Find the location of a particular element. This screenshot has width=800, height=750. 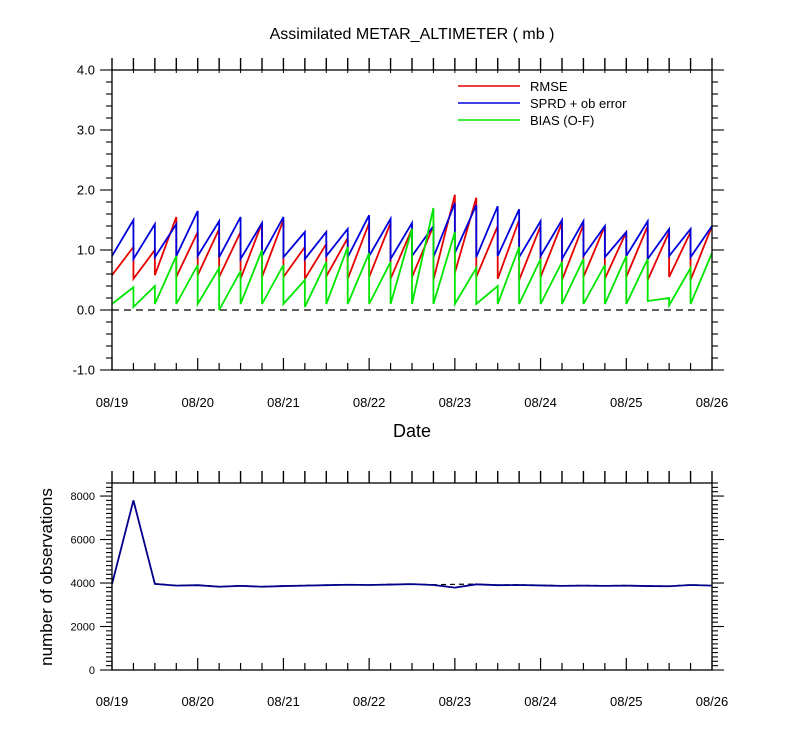

series-line-bias is located at coordinates (412, 259).